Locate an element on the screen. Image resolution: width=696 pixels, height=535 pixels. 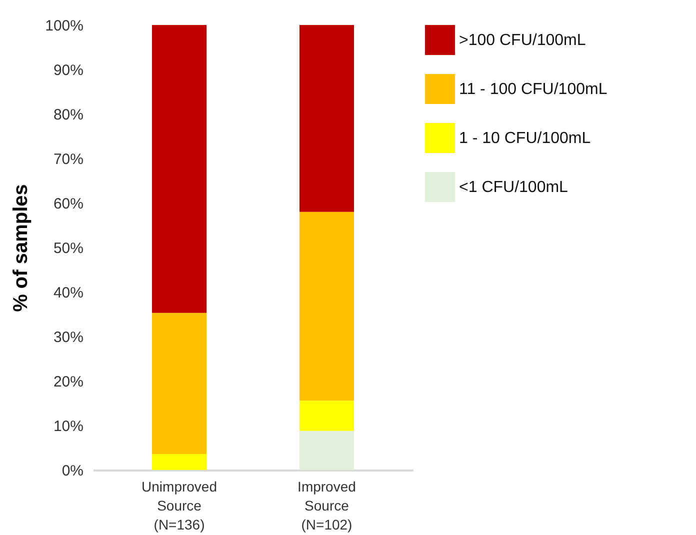
legend-label: 11 - 100 CFU/100mL is located at coordinates (533, 89).